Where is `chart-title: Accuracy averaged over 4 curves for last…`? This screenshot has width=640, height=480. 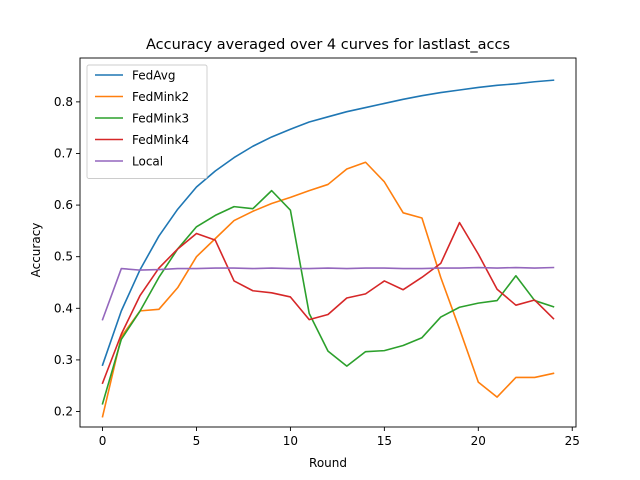
chart-title: Accuracy averaged over 4 curves for last… is located at coordinates (328, 45).